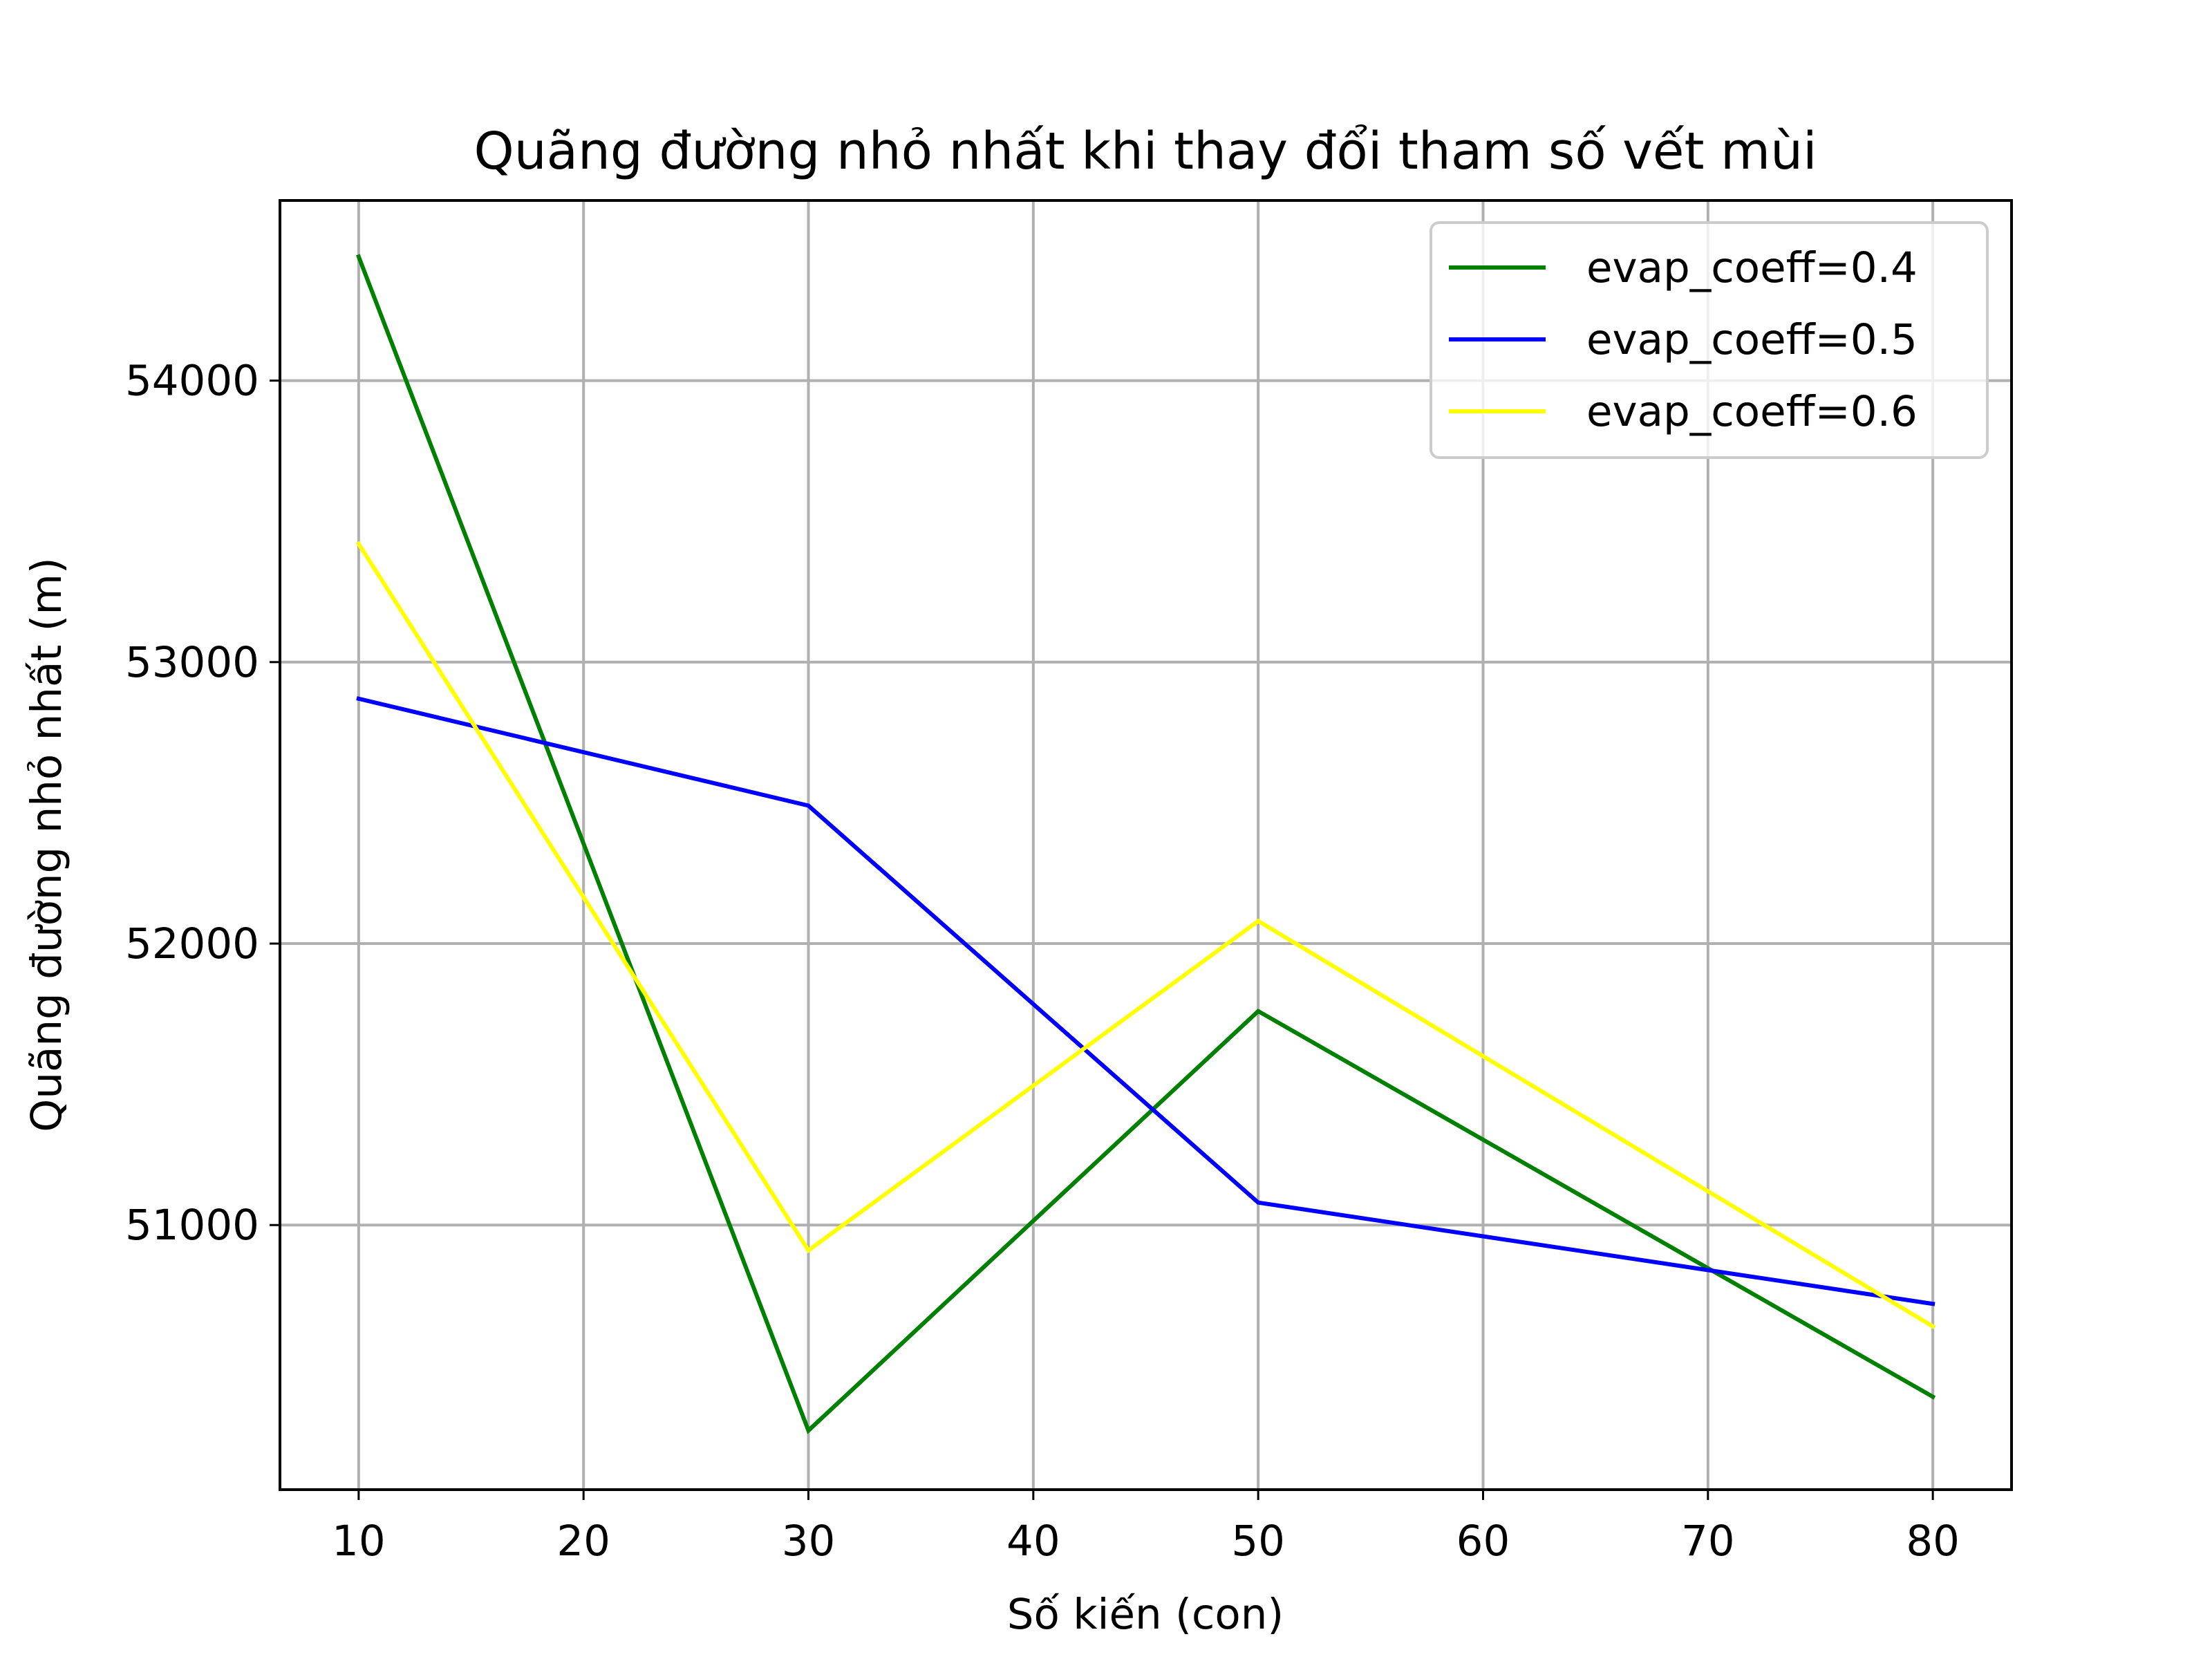 This screenshot has width=2212, height=1659. I want to click on x-tick-label: 40, so click(1033, 1541).